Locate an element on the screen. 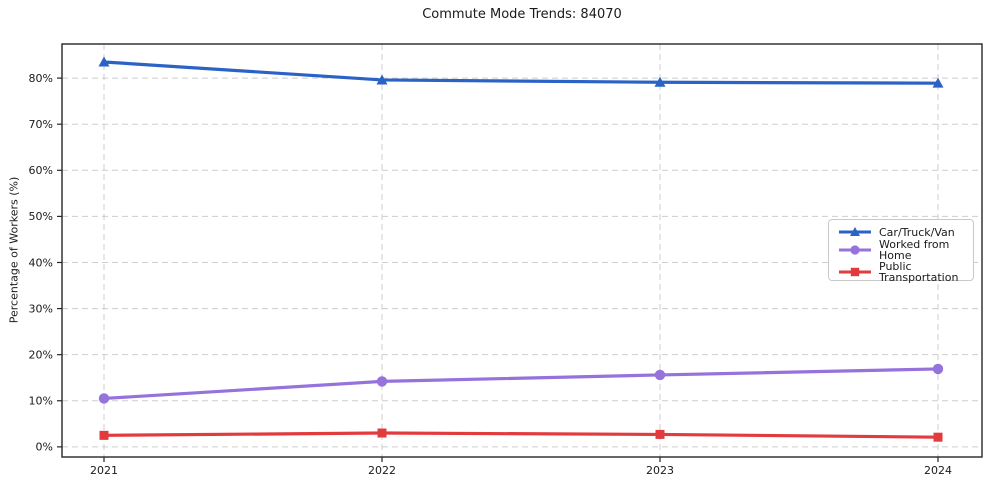 The image size is (990, 490). x-tick-label: 2022 is located at coordinates (382, 470).